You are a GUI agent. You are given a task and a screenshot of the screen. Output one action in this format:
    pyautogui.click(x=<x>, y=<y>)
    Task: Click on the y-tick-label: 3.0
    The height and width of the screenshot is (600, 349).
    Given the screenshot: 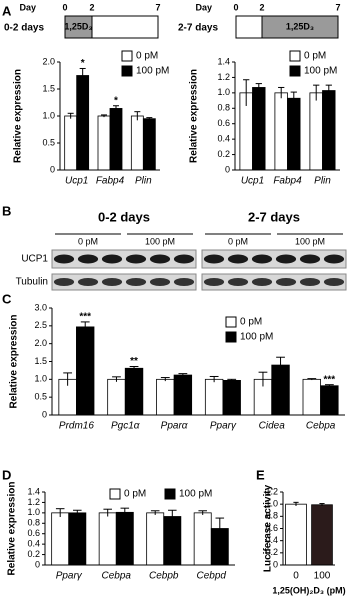 What is the action you would take?
    pyautogui.click(x=40, y=307)
    